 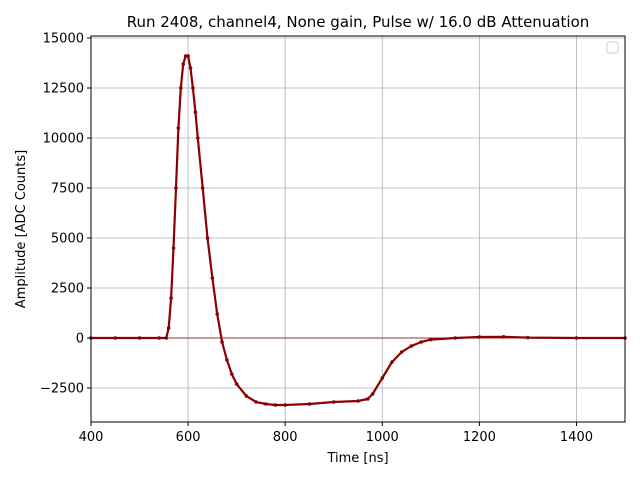 I want to click on y-tick-label: 0, so click(x=80, y=339).